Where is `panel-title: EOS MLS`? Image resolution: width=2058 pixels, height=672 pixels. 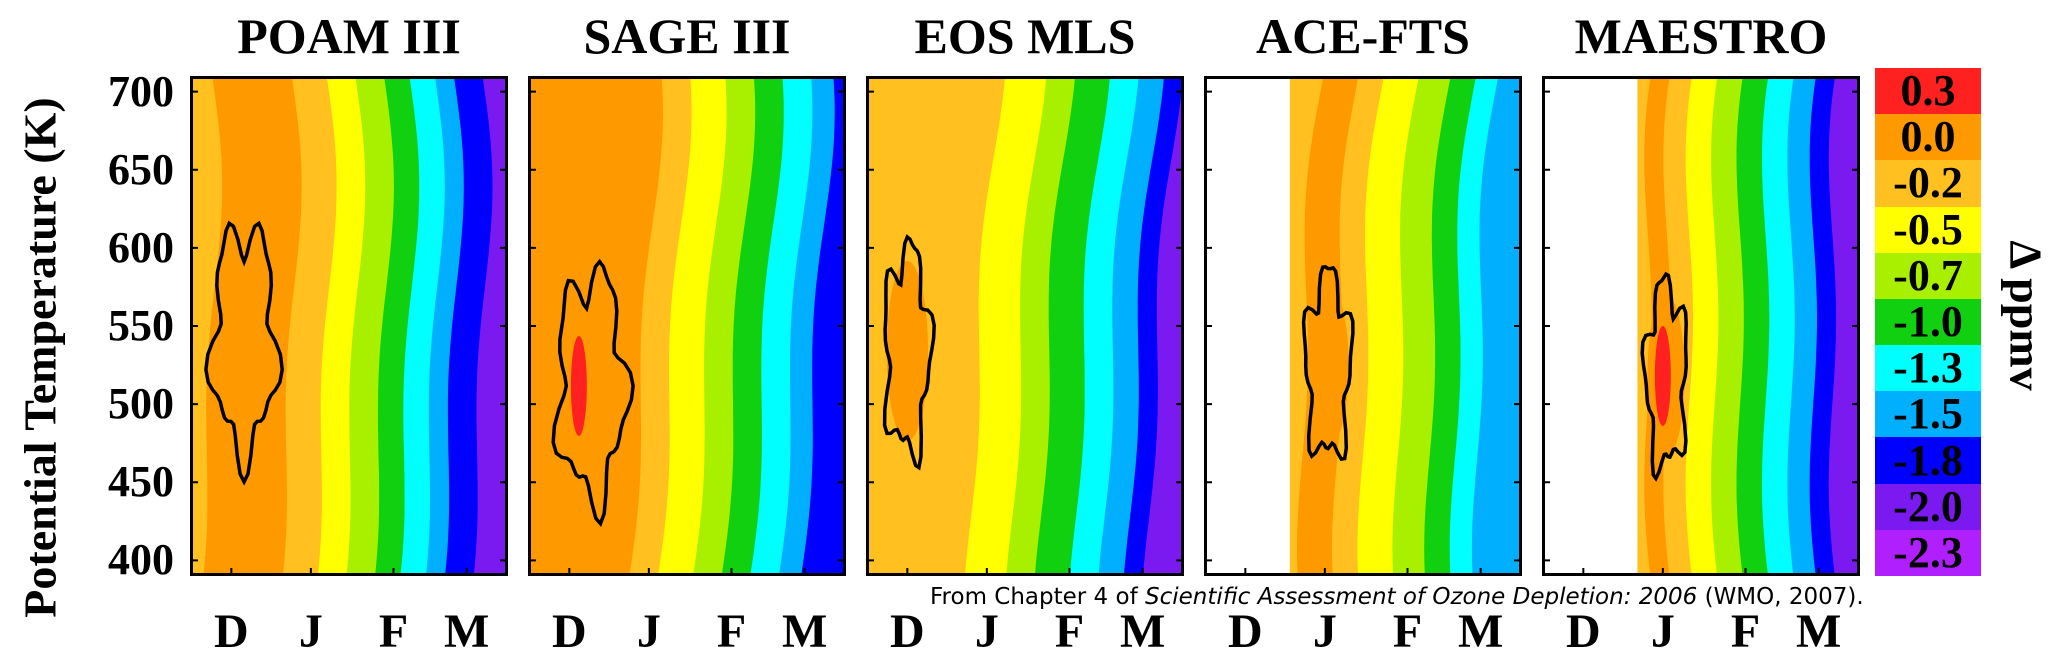 panel-title: EOS MLS is located at coordinates (1025, 36).